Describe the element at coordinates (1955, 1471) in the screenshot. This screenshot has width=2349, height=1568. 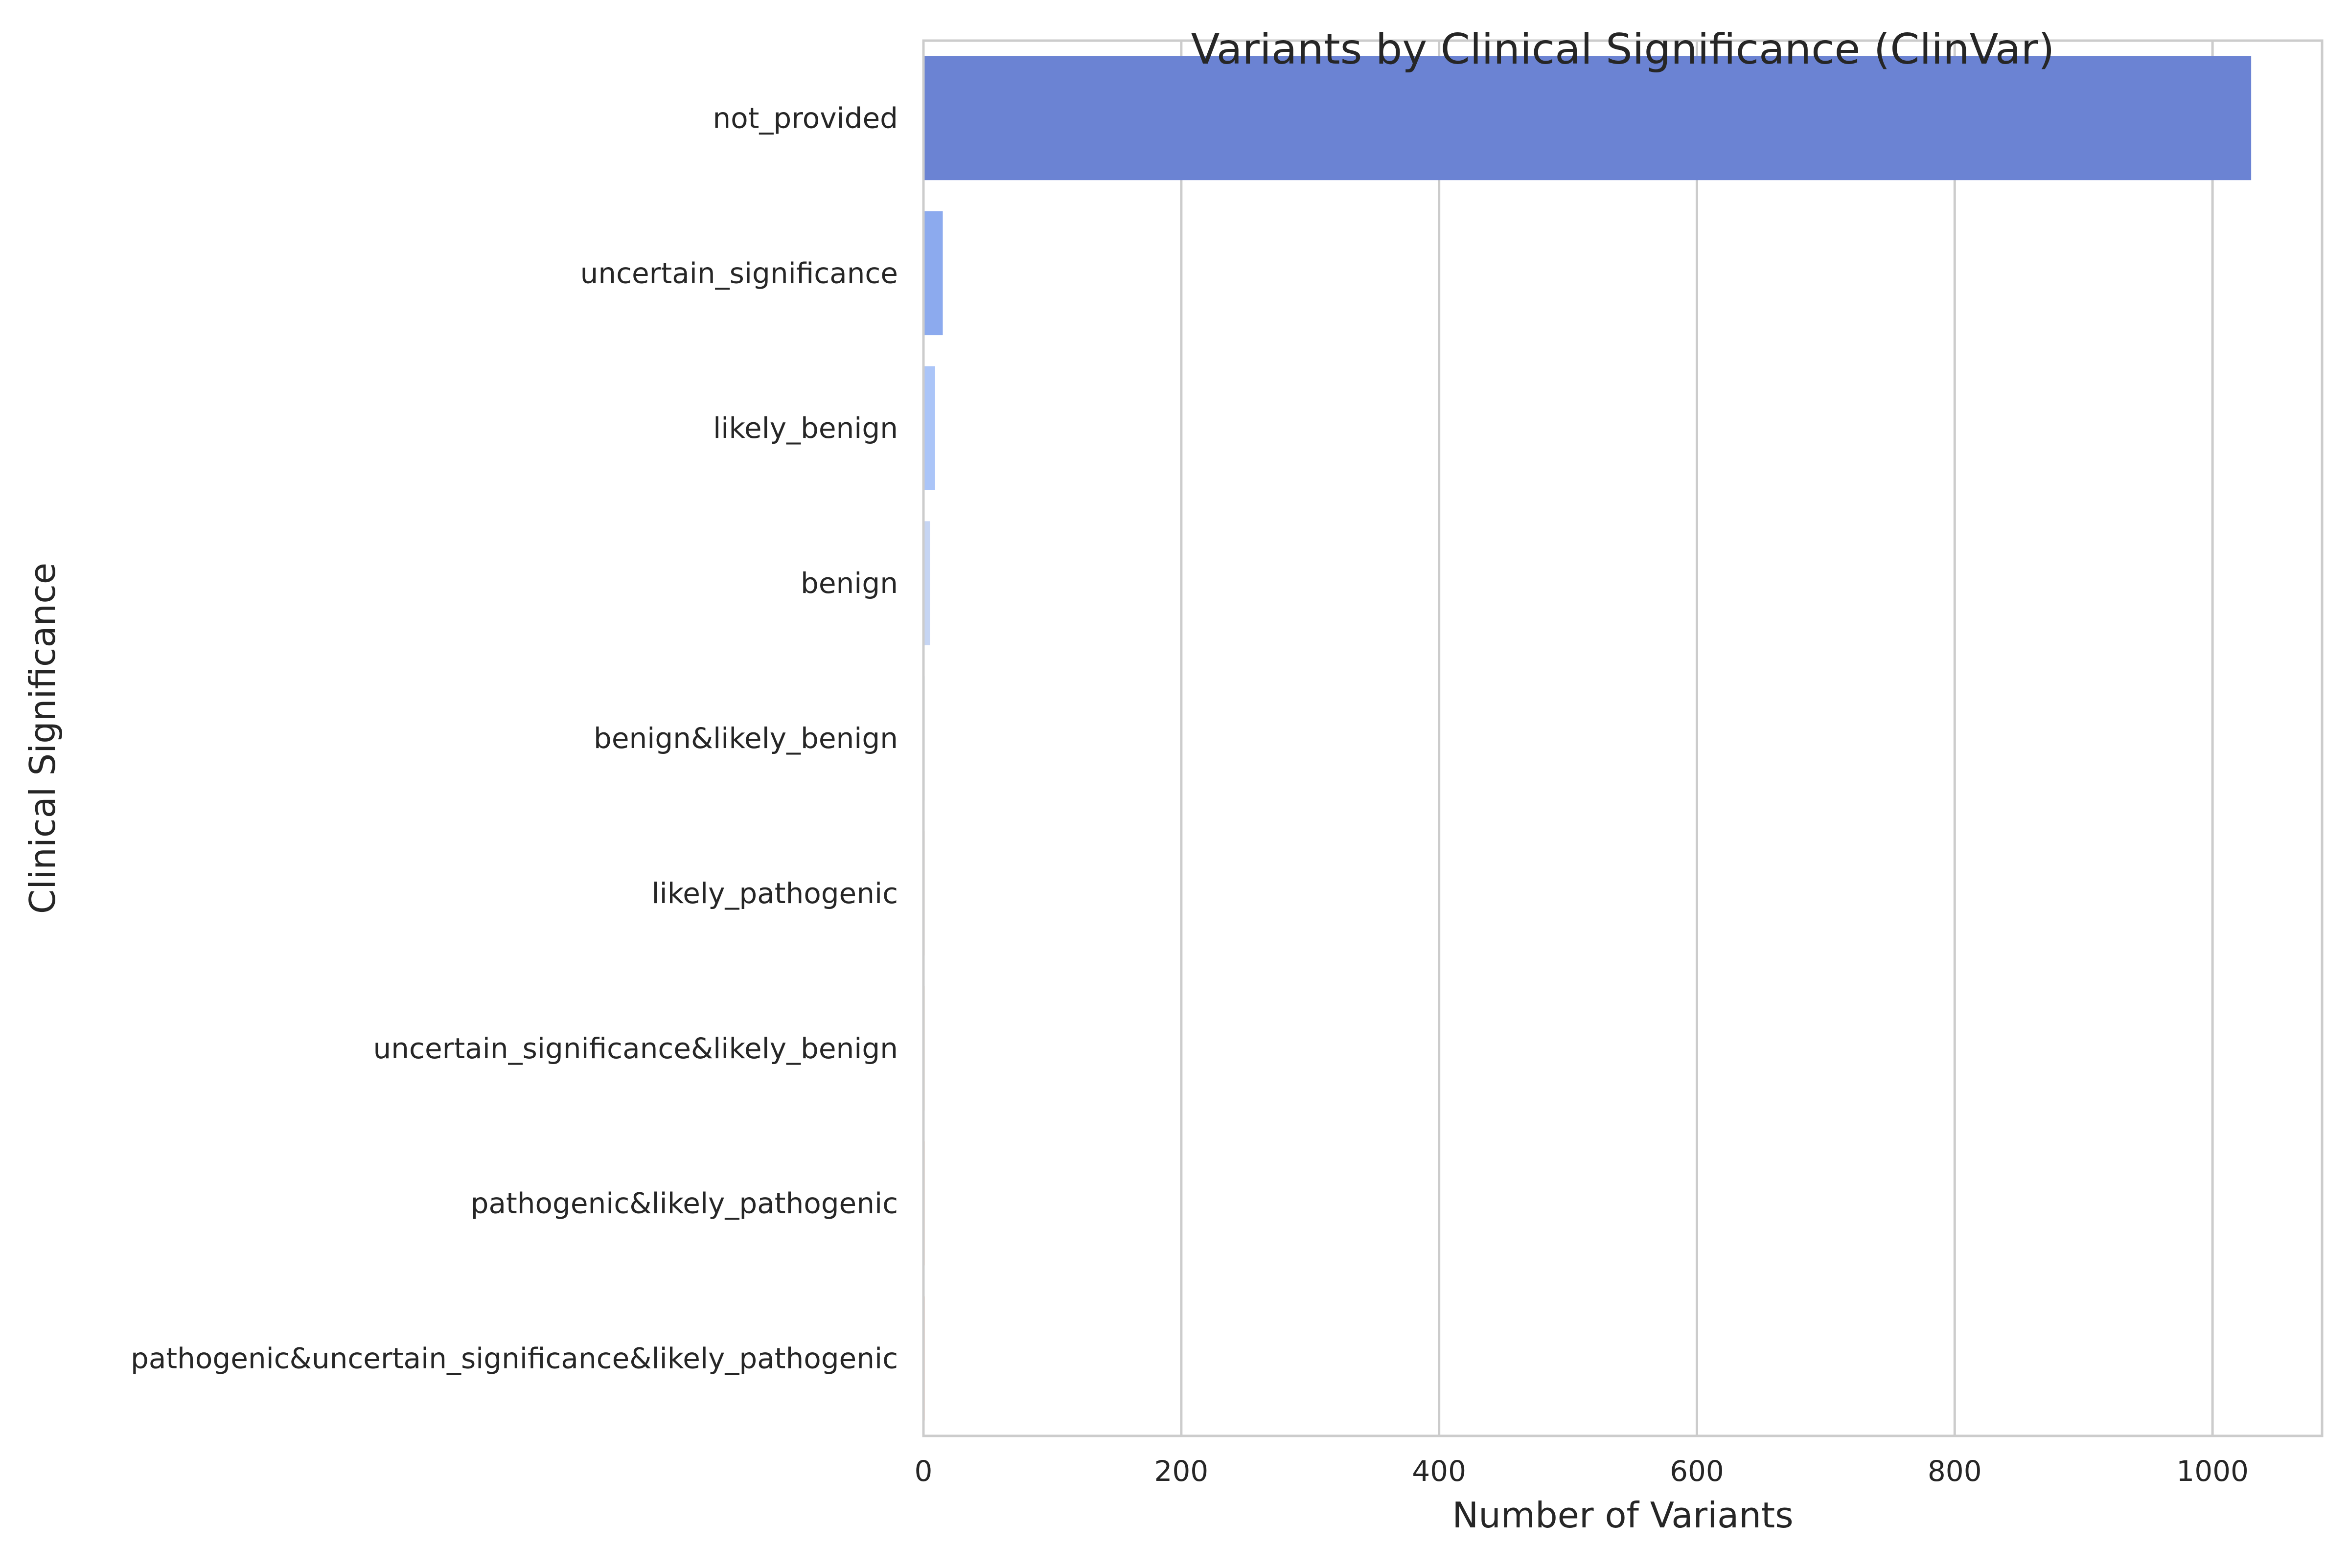
I see `x-tick-label: 800` at that location.